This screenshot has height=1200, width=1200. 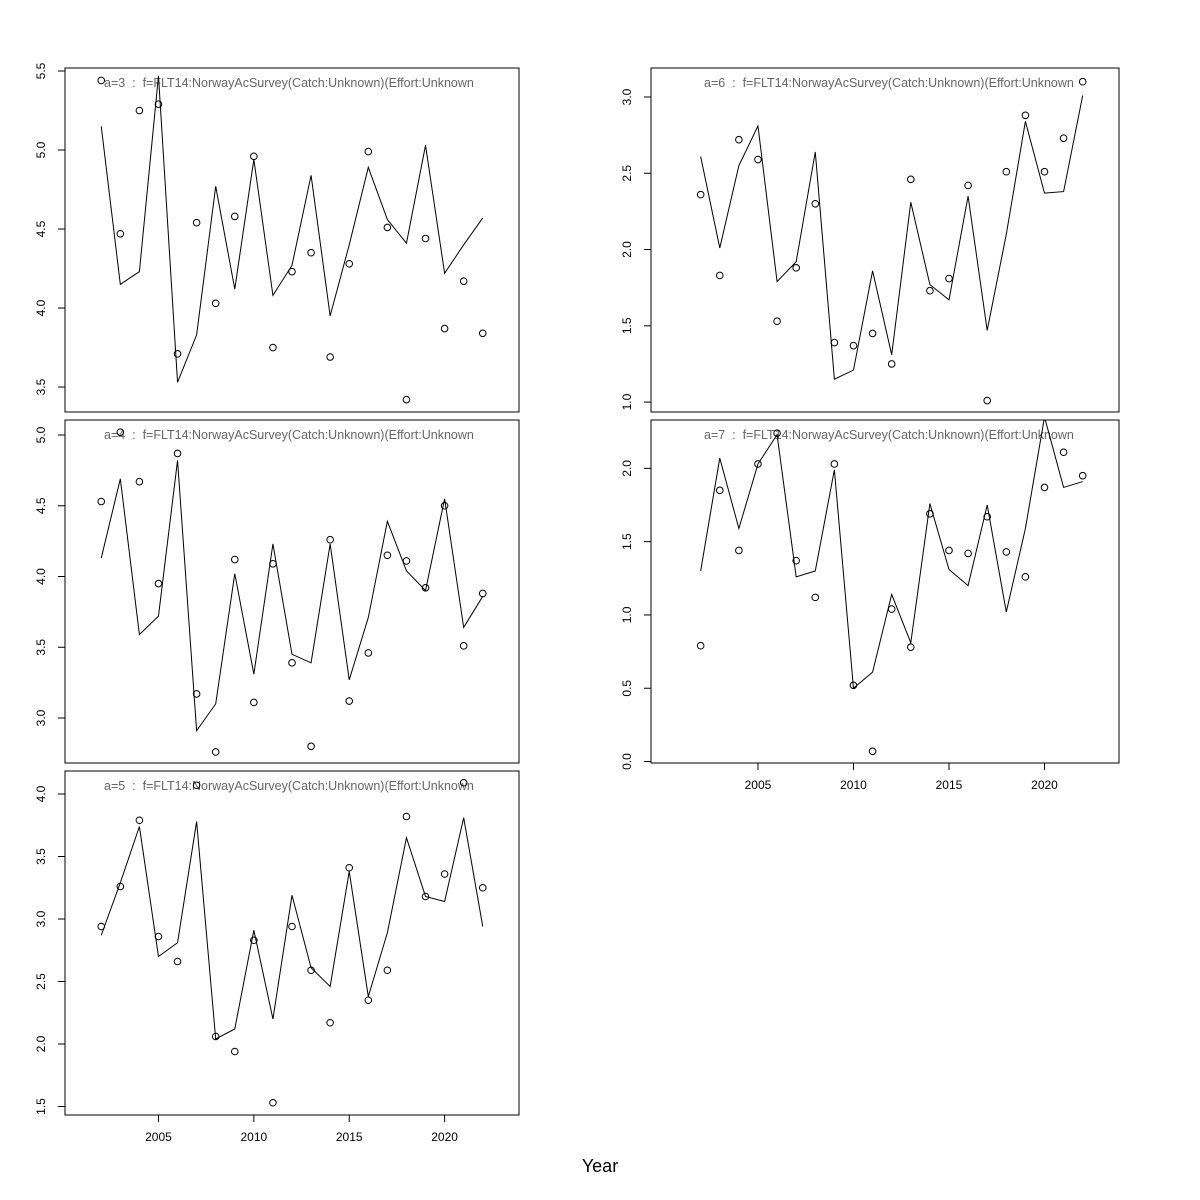 What do you see at coordinates (627, 173) in the screenshot?
I see `y-tick-label: 2.5` at bounding box center [627, 173].